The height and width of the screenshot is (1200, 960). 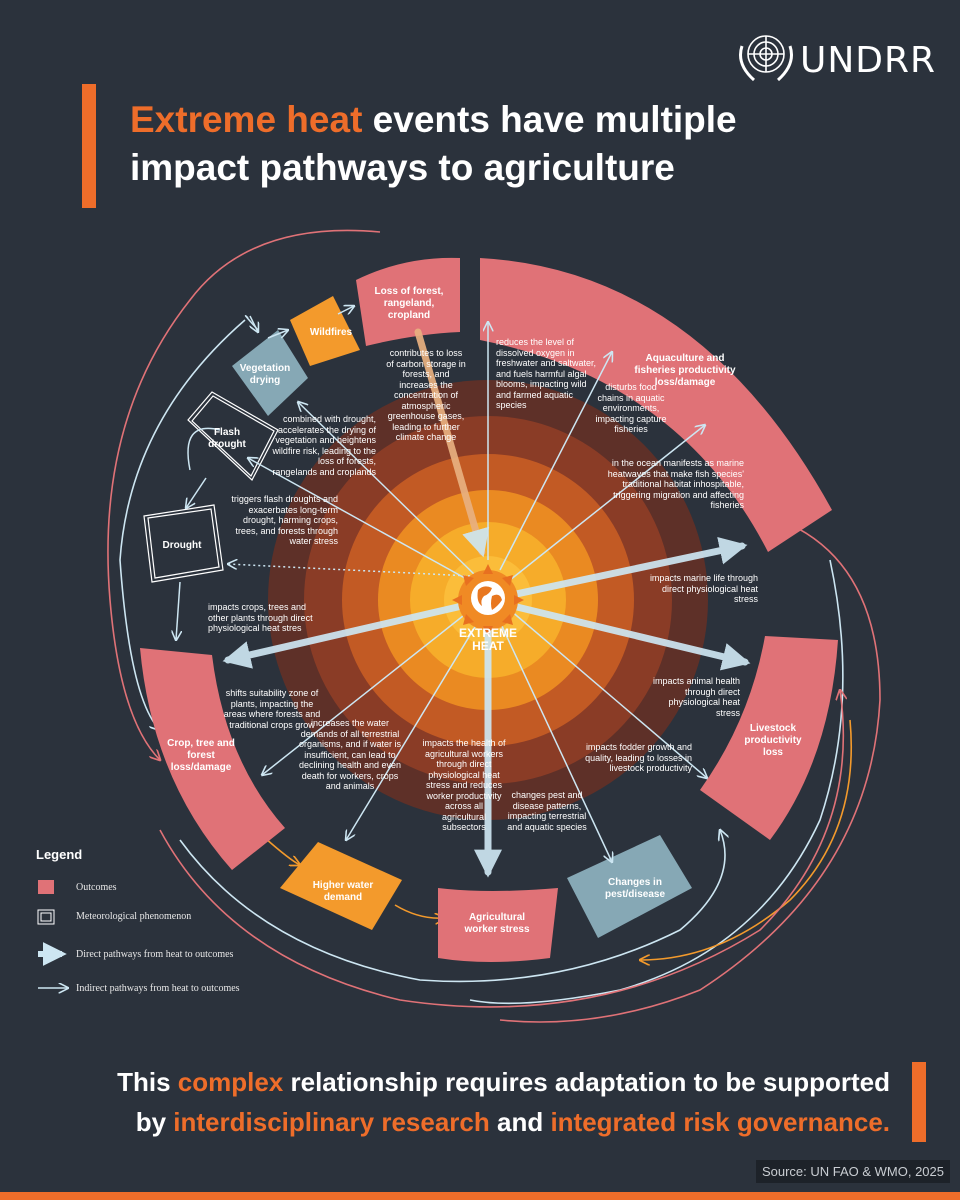 I want to click on loop-pink-top, so click(x=244, y=494).